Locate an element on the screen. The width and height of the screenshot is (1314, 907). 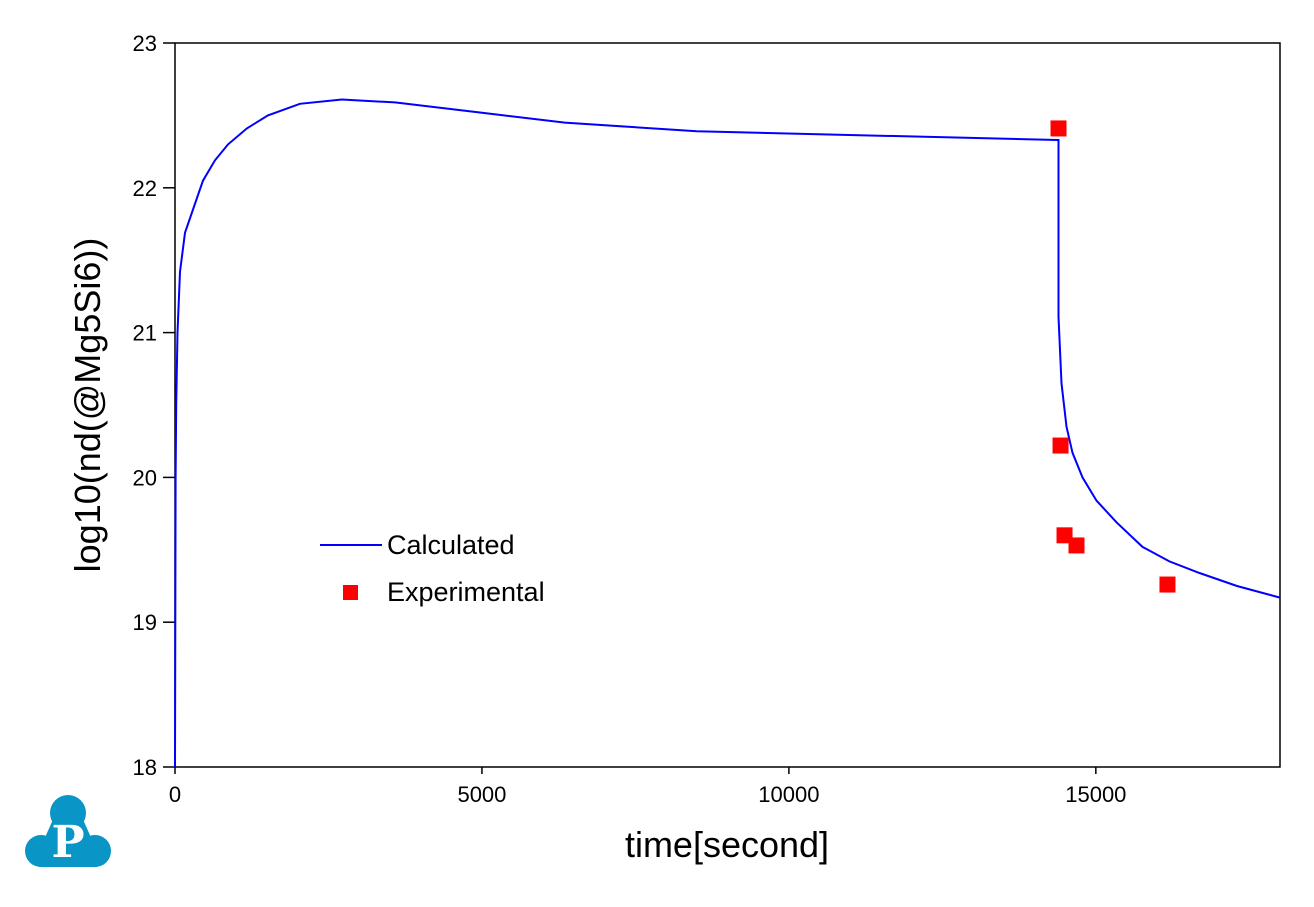
x-tick-label: 5000 is located at coordinates (481, 794).